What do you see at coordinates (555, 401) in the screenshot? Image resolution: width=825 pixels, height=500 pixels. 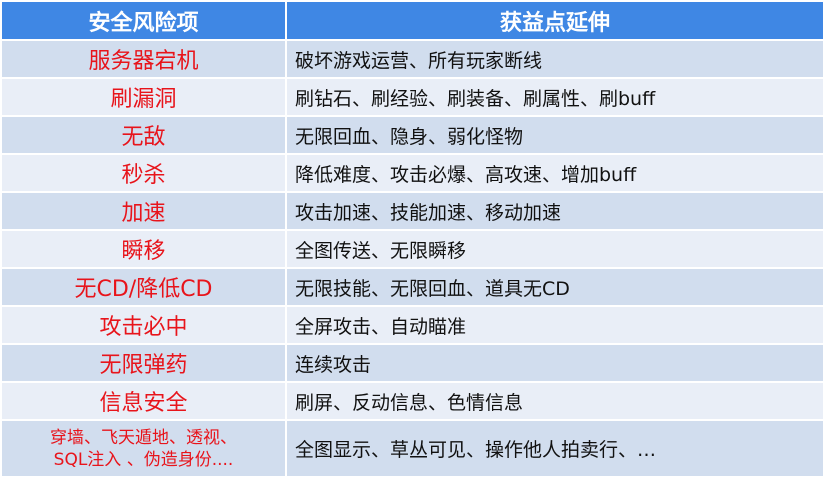 I see `gain-cell: 刷屏、反动信息、色情信息` at bounding box center [555, 401].